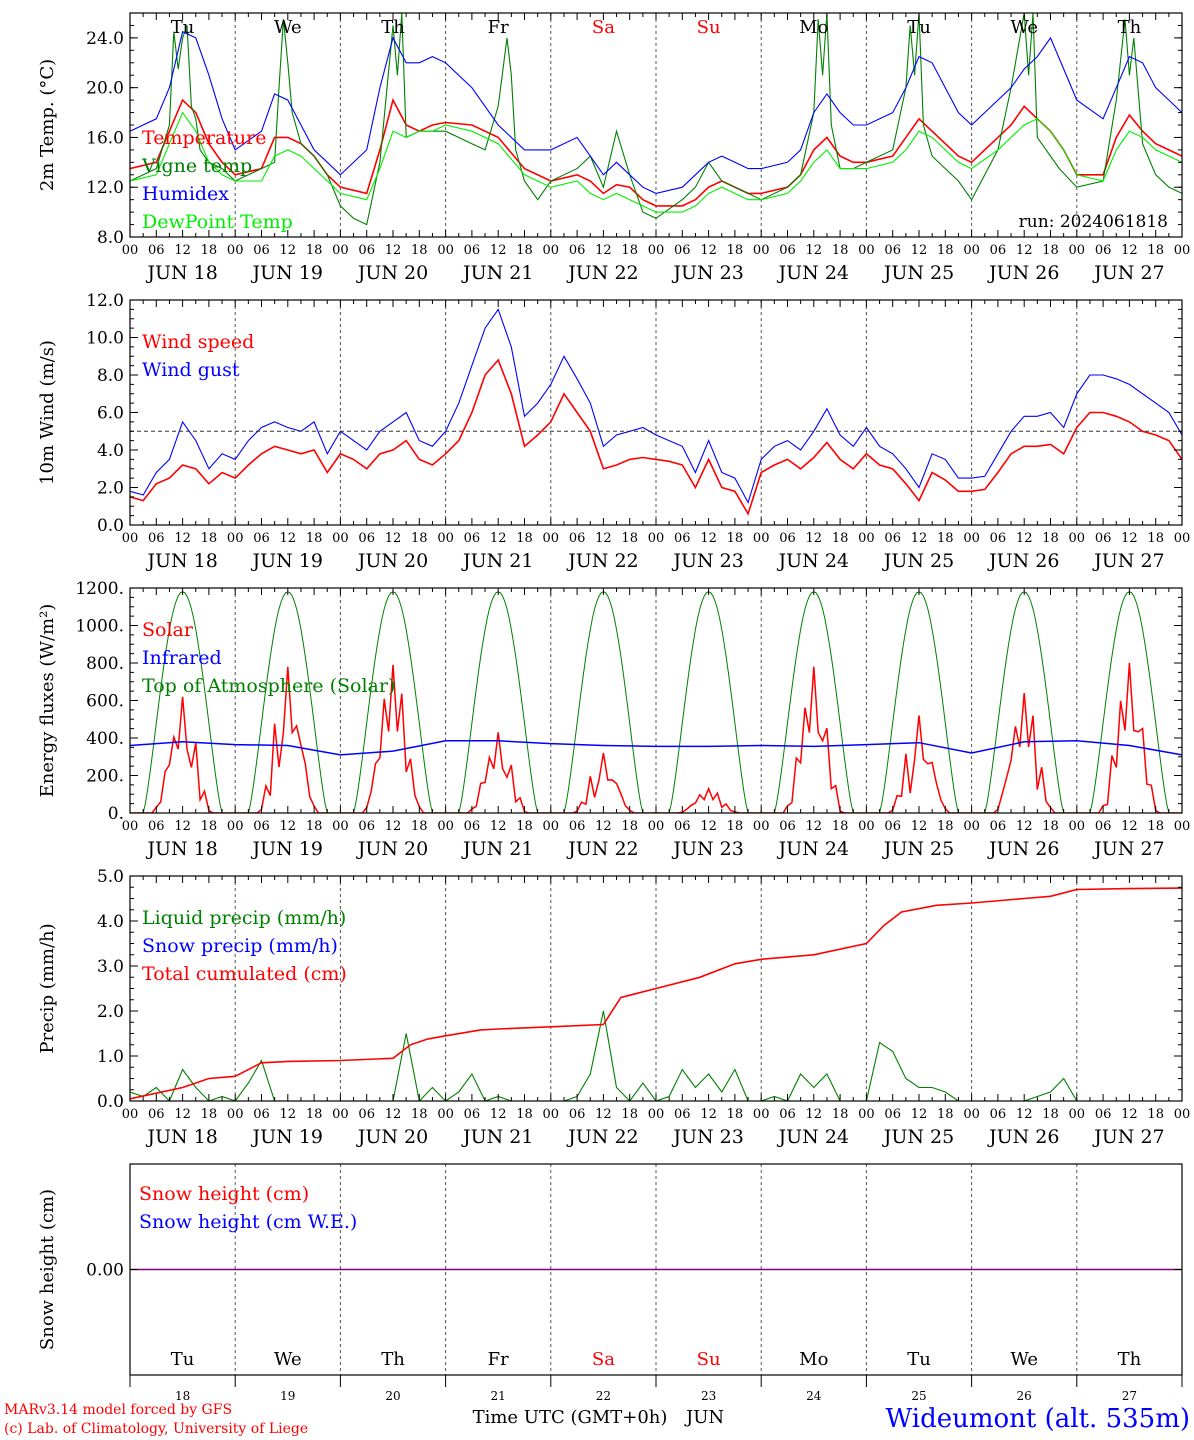 Image resolution: width=1194 pixels, height=1440 pixels. What do you see at coordinates (105, 39) in the screenshot?
I see `y-tick-label: 24.0` at bounding box center [105, 39].